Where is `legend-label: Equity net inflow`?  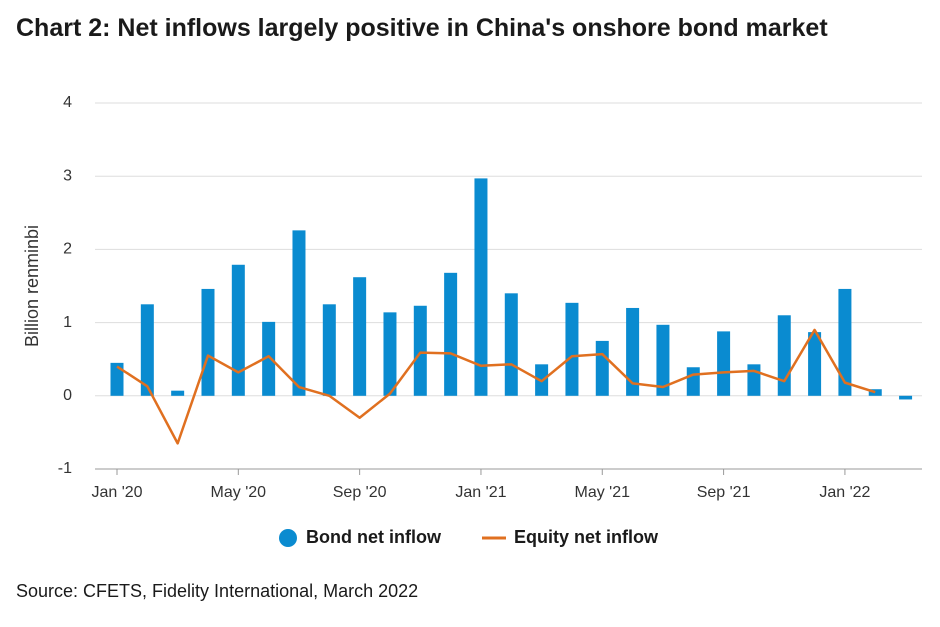
legend-label: Equity net inflow is located at coordinates (586, 537).